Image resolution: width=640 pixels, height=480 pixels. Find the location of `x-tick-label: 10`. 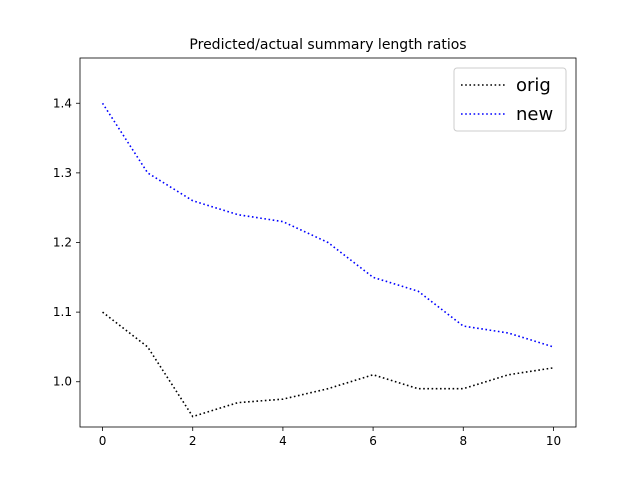

x-tick-label: 10 is located at coordinates (553, 441).